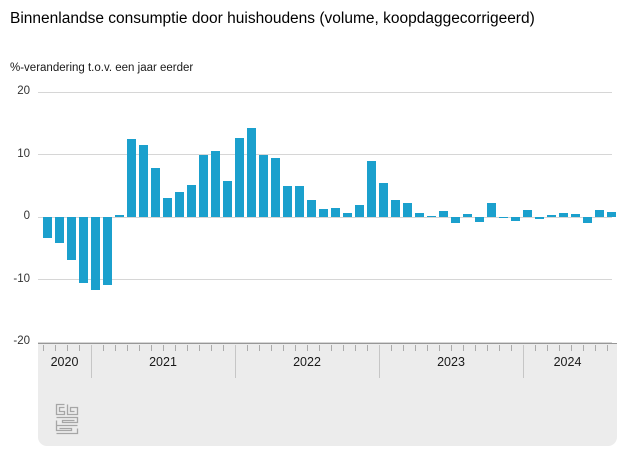 This screenshot has width=627, height=470. I want to click on gridline--20, so click(325, 342).